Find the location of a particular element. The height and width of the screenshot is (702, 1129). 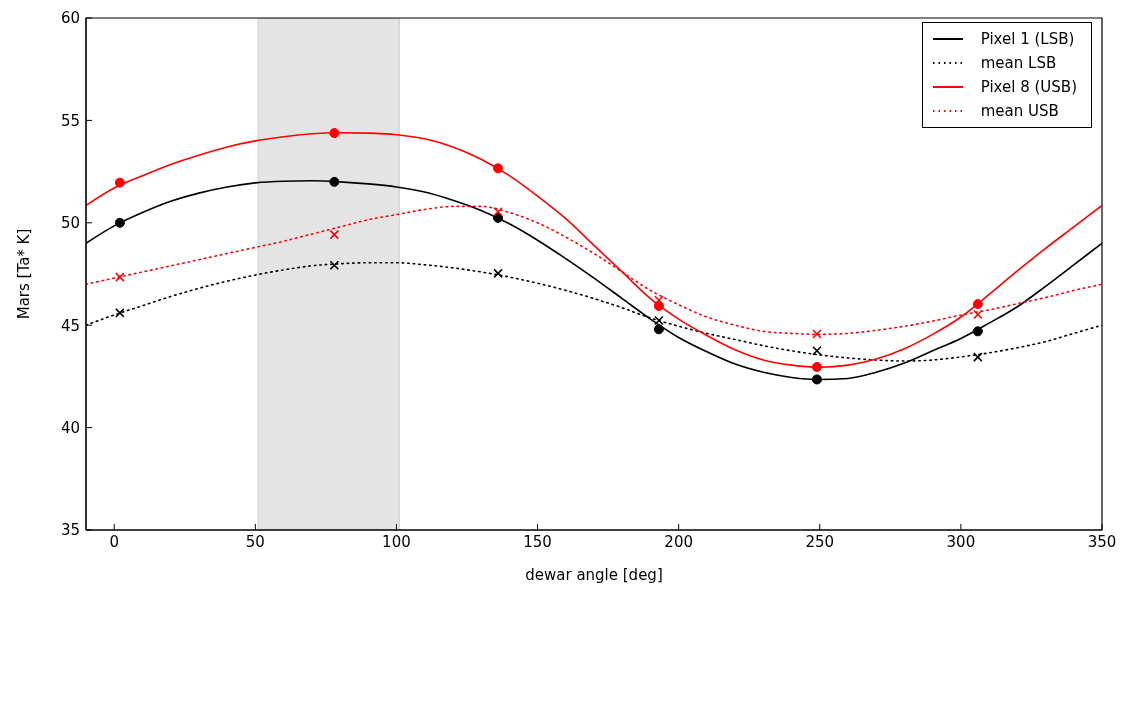

x-axis-title: dewar angle [deg] is located at coordinates (594, 575).